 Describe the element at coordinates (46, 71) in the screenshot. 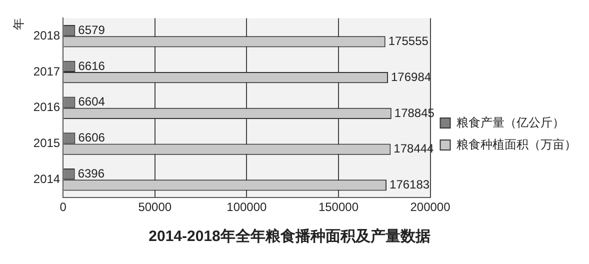

I see `y-tick-label: 2017` at that location.